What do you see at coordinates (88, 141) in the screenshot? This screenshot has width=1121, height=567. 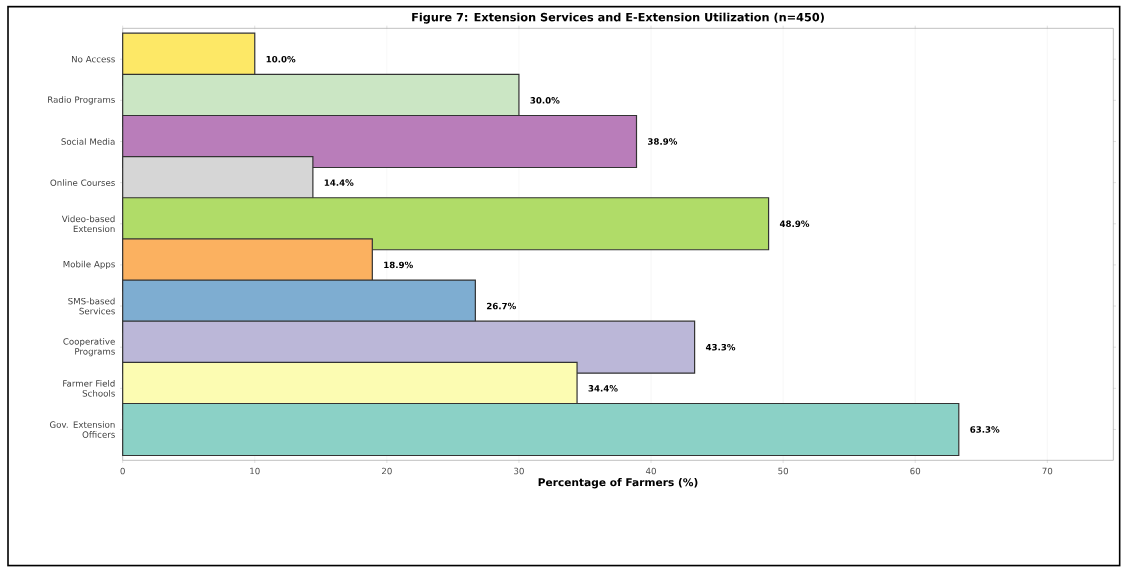 I see `y-tick-label: Social Media` at bounding box center [88, 141].